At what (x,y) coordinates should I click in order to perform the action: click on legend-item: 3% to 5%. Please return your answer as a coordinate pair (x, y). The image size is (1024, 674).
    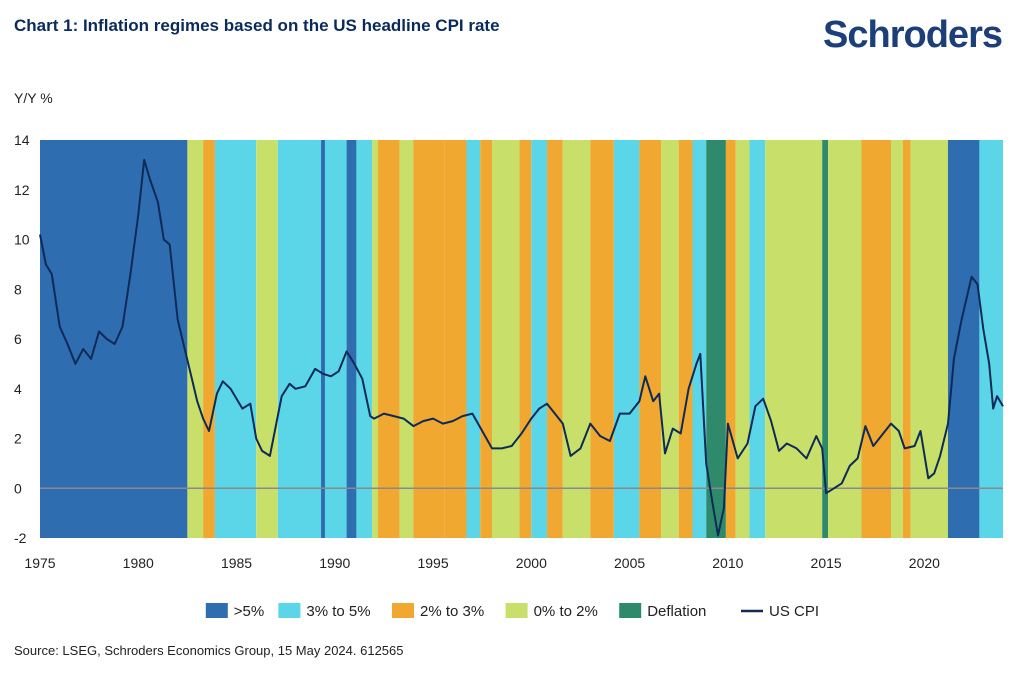
    Looking at the image, I should click on (324, 611).